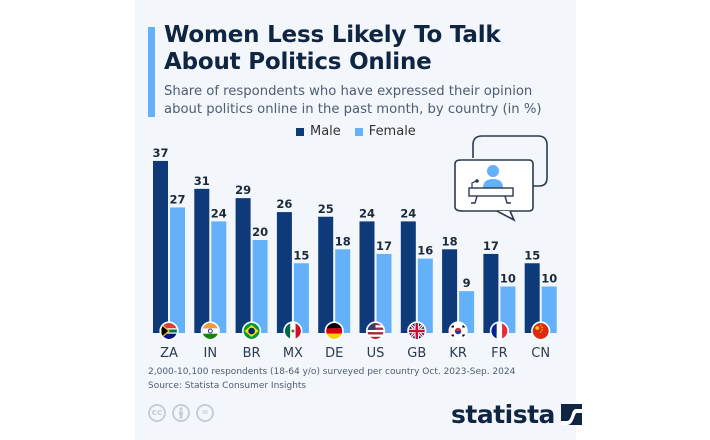  What do you see at coordinates (210, 331) in the screenshot?
I see `india-flag` at bounding box center [210, 331].